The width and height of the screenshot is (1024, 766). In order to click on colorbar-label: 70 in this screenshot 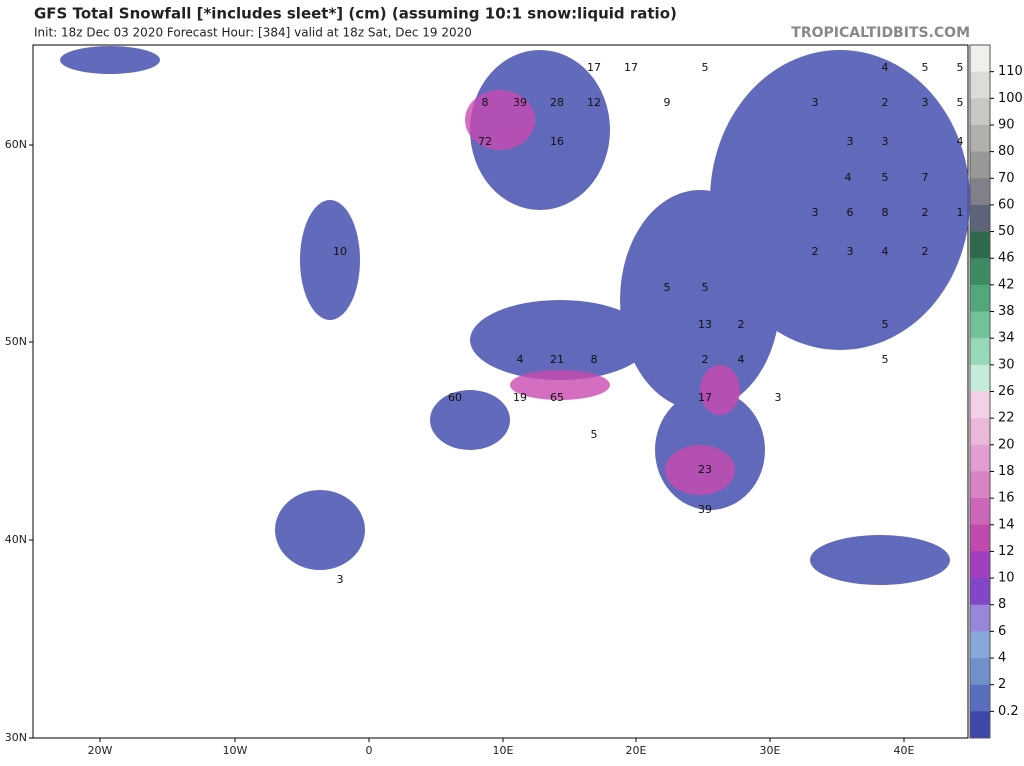, I will do `click(1006, 178)`.